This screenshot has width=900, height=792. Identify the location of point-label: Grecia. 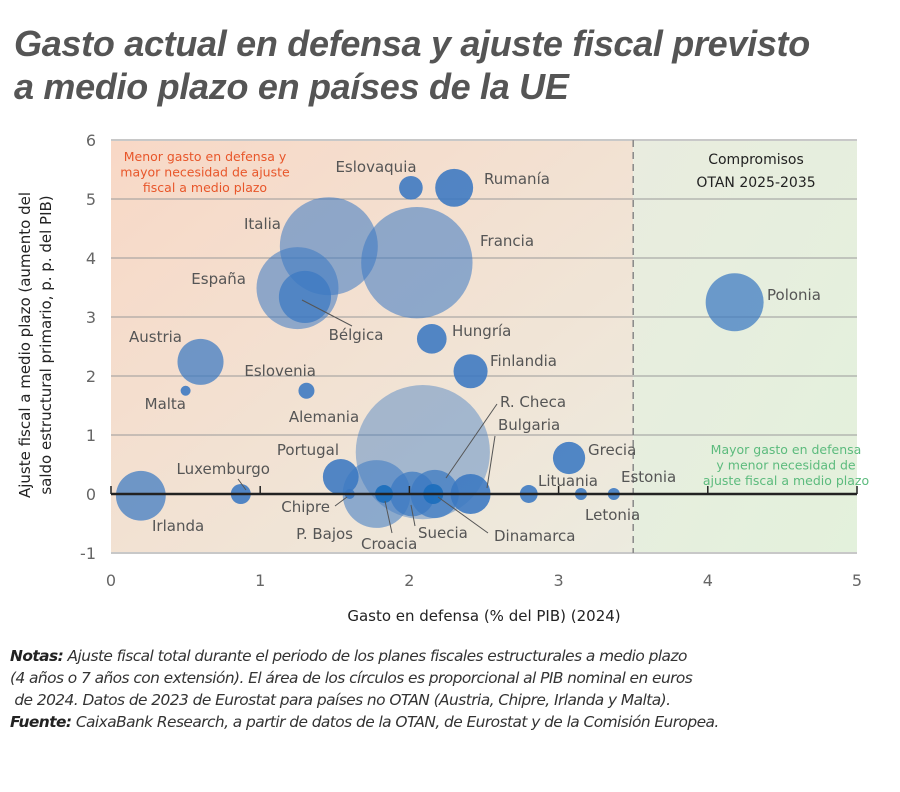
(612, 450).